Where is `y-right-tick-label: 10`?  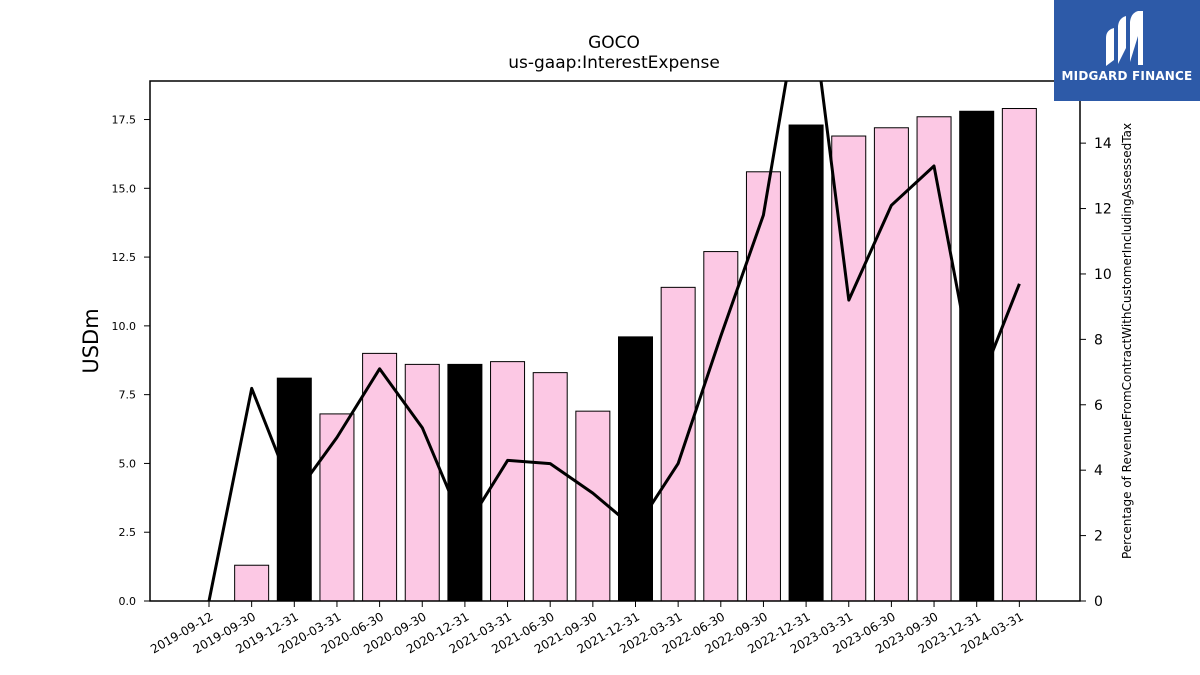 y-right-tick-label: 10 is located at coordinates (1103, 275).